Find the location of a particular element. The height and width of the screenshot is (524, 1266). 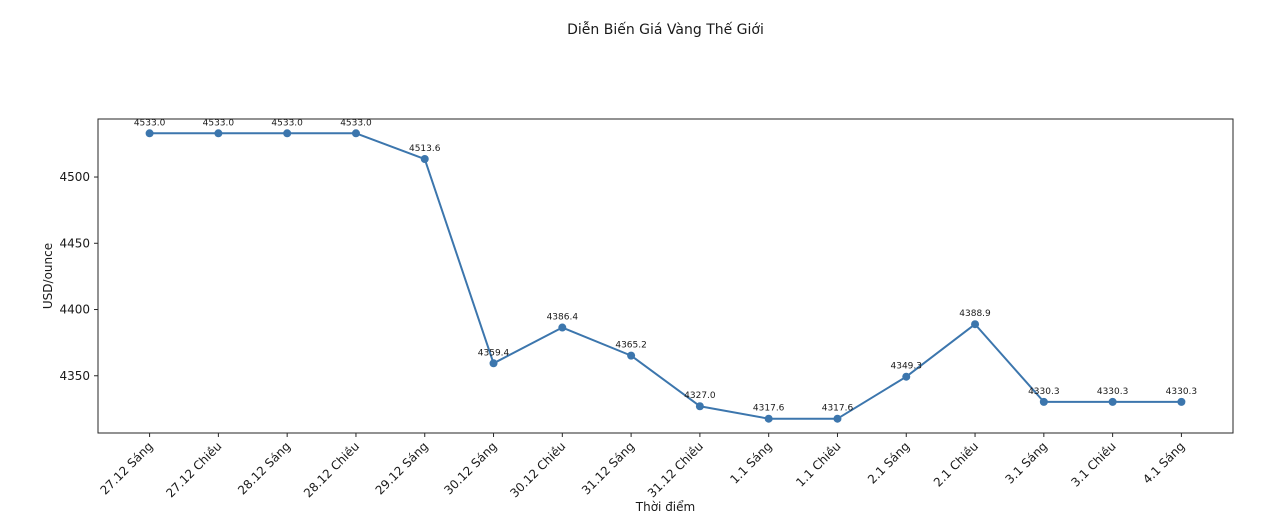

y-axis-title: USD/ounce is located at coordinates (48, 276).